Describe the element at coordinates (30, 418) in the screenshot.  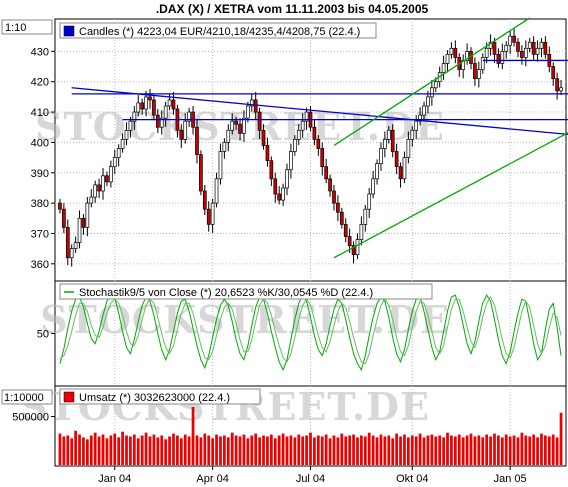
I see `y-tick-label: 500000` at that location.